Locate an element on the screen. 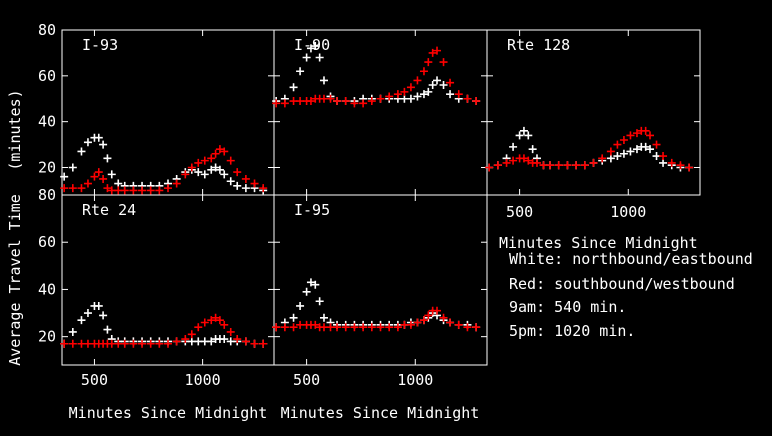 The height and width of the screenshot is (436, 772). legend-title: Minutes Since Midnight is located at coordinates (598, 243).